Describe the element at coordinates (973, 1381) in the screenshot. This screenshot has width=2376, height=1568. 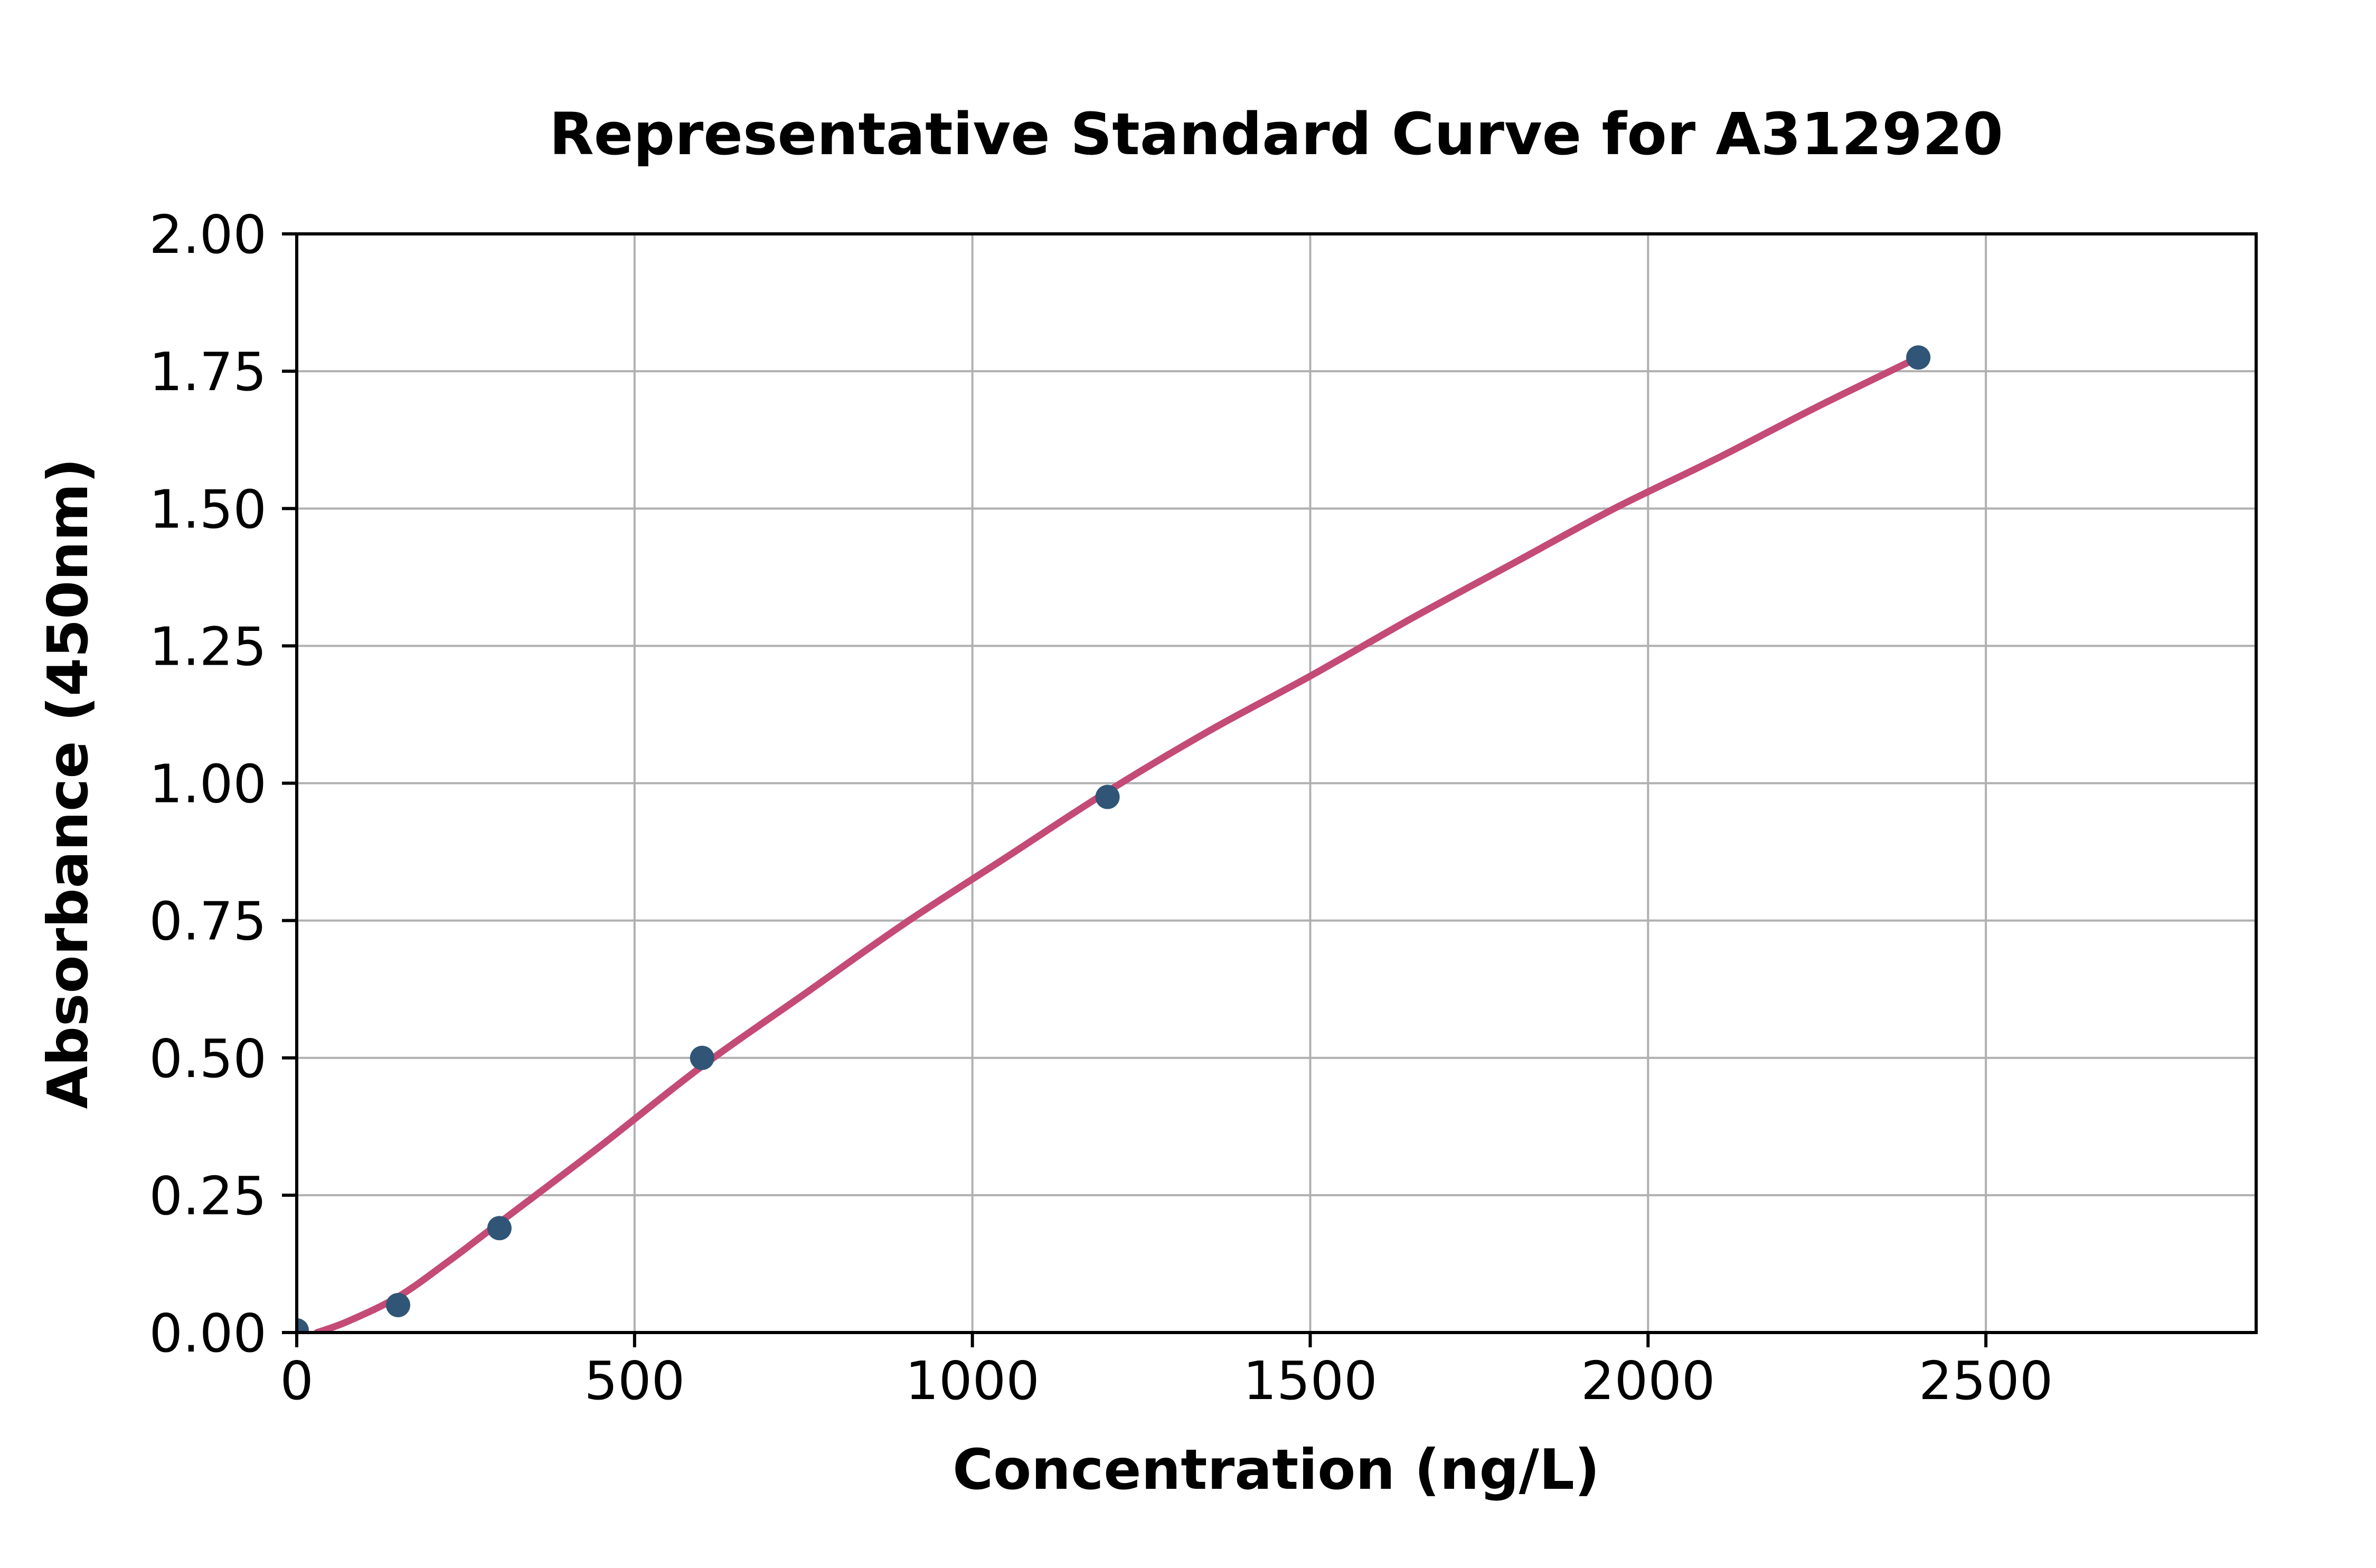
I see `x-tick-label: 1000` at that location.